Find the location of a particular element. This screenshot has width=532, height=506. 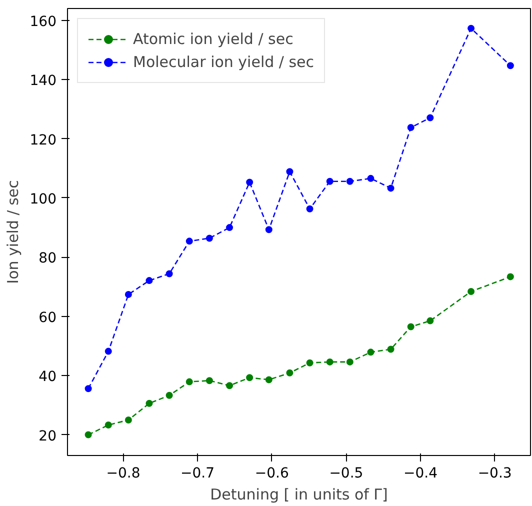

x-axis-title: Detuning [ in units of Γ] is located at coordinates (299, 495).